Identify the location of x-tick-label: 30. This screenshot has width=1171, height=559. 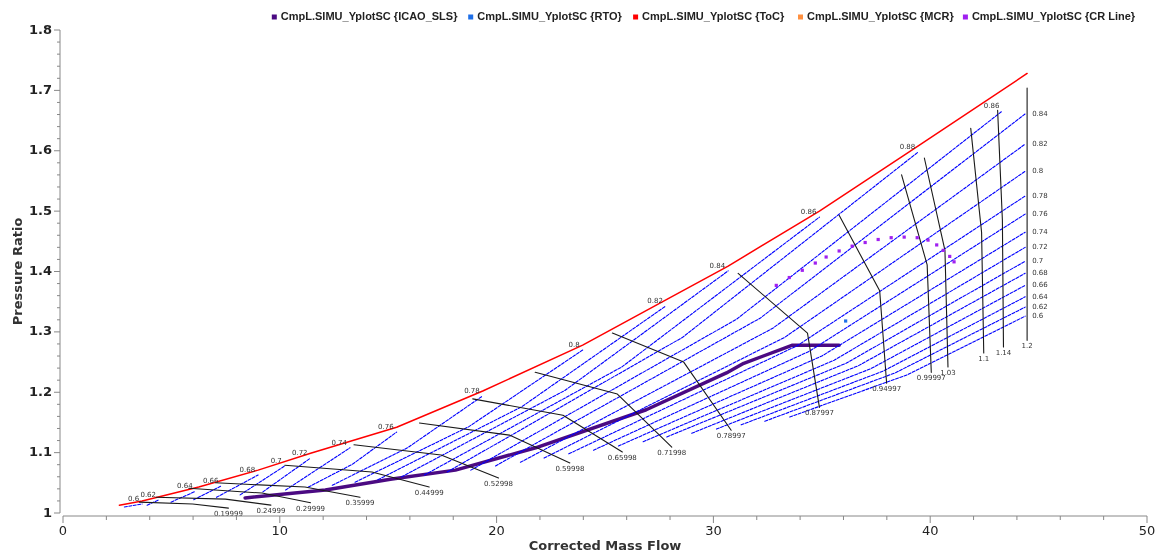
(713, 530).